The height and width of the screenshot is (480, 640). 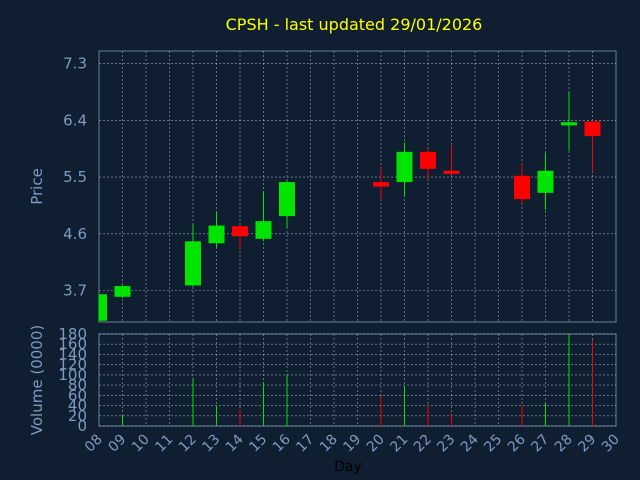 I want to click on x-tick-label: 19, so click(x=352, y=444).